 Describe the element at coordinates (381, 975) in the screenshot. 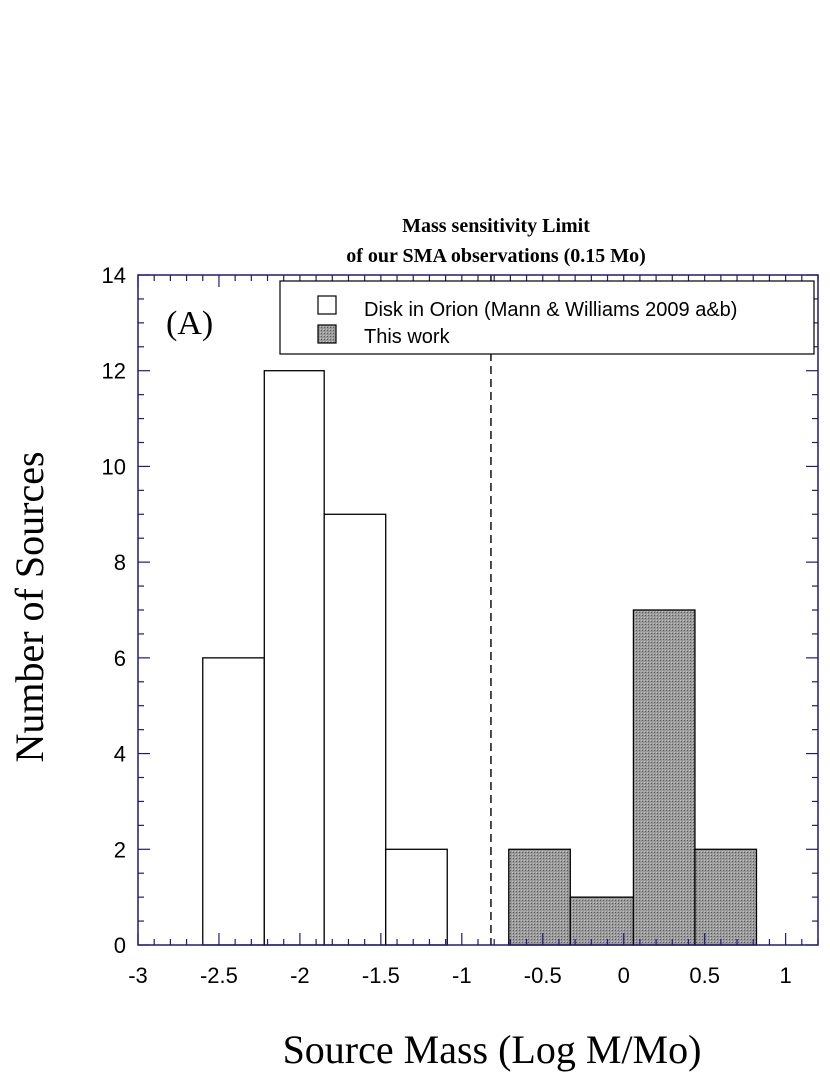

I see `x-tick-label: -1.5` at that location.